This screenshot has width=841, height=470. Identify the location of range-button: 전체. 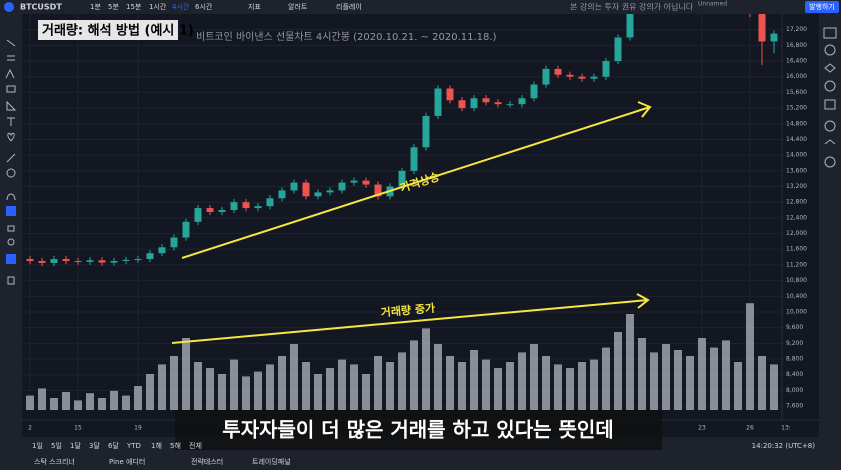
(195, 445).